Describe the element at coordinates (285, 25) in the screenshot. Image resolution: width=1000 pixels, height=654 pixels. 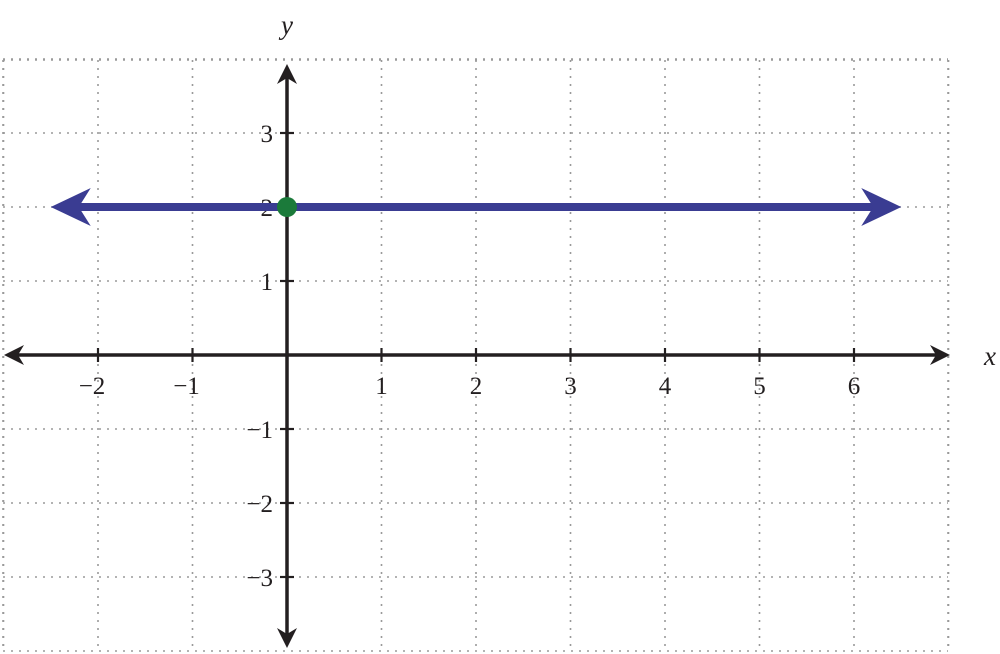
I see `y-axis-title: y` at that location.